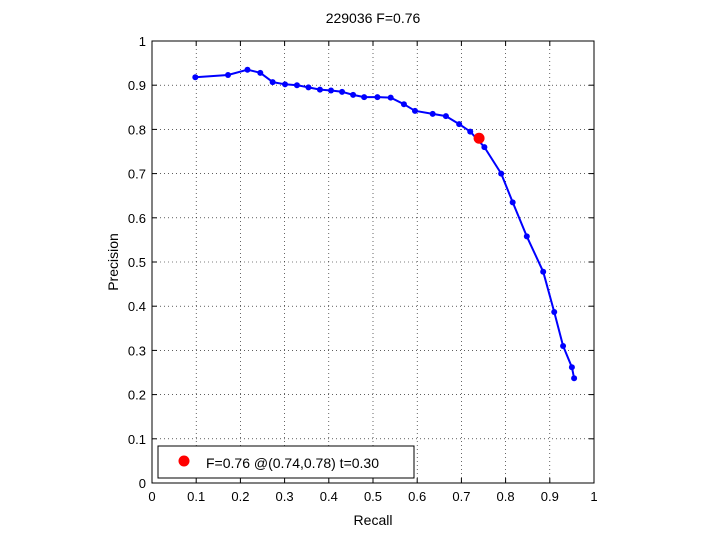  Describe the element at coordinates (142, 483) in the screenshot. I see `y-tick-label: 0` at that location.